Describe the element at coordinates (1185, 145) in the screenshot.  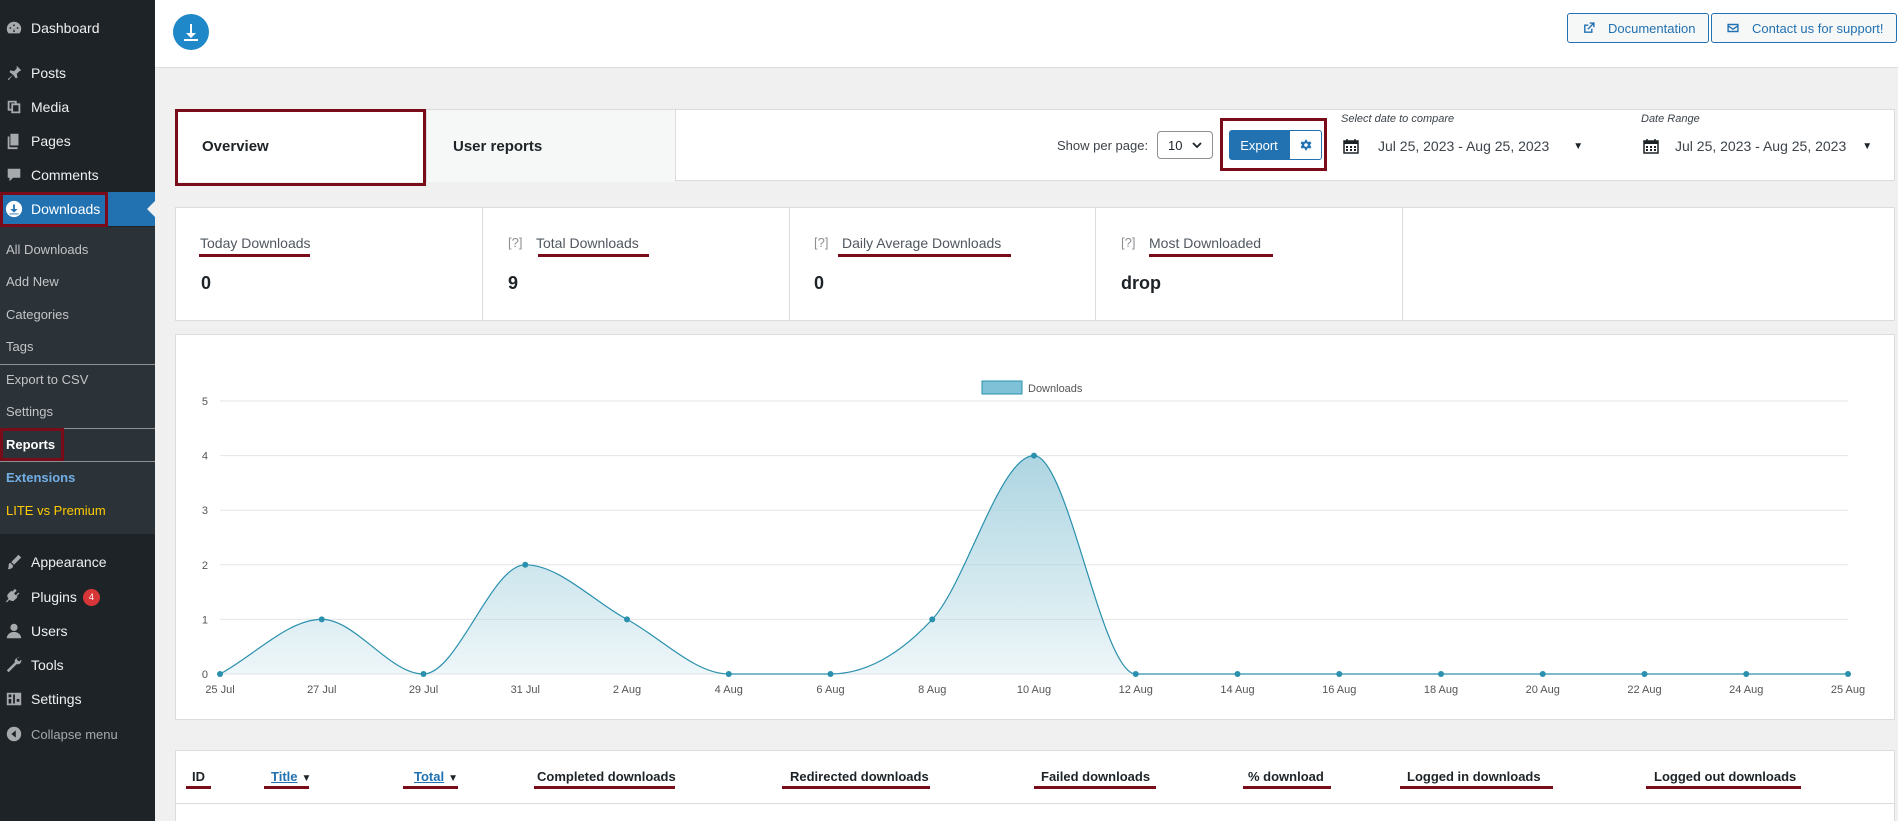
I see `per-page-select: 10` at that location.